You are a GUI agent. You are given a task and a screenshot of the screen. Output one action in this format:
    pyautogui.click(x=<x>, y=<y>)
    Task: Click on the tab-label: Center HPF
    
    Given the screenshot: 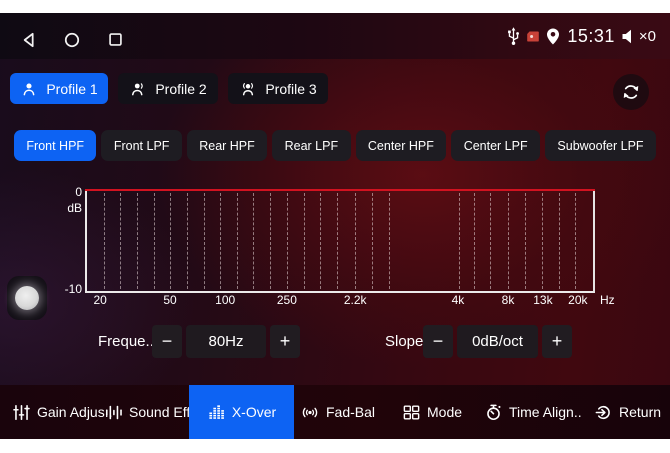 What is the action you would take?
    pyautogui.click(x=400, y=145)
    